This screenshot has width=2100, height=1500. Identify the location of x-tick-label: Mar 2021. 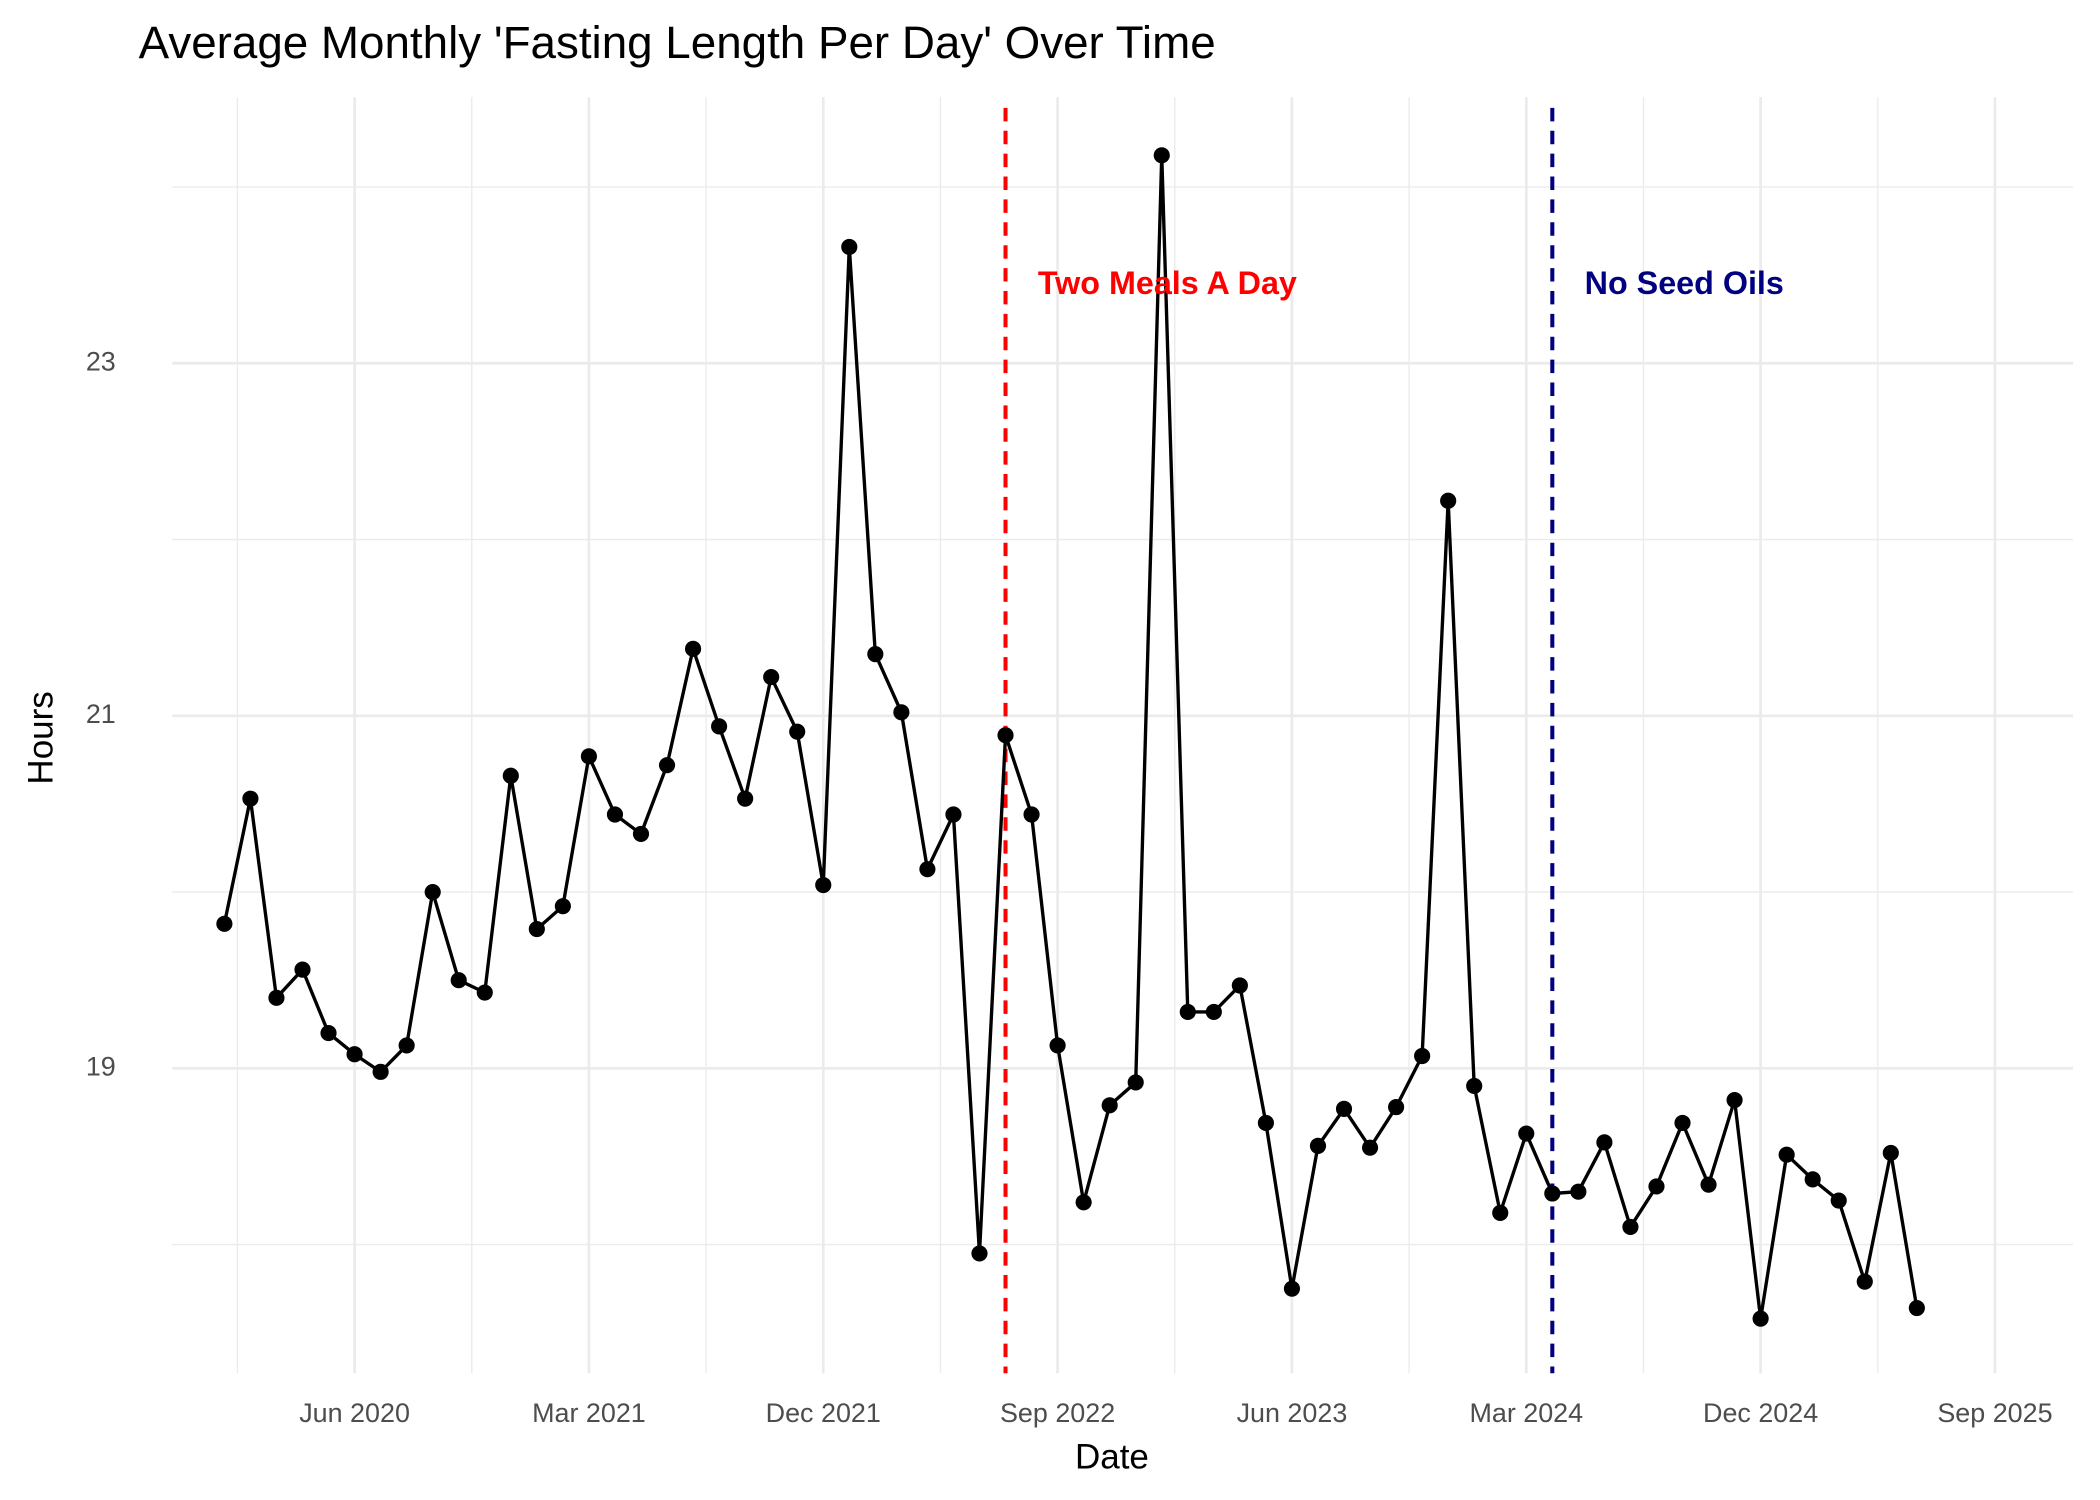
(589, 1413).